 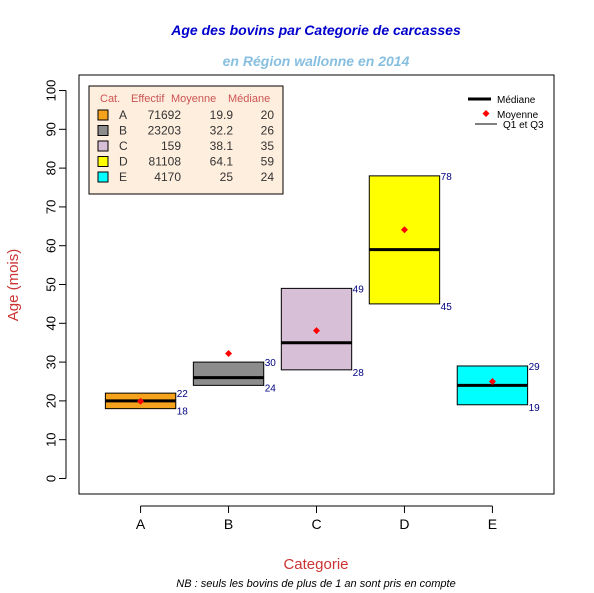 I want to click on mean-marker-A, so click(x=141, y=401).